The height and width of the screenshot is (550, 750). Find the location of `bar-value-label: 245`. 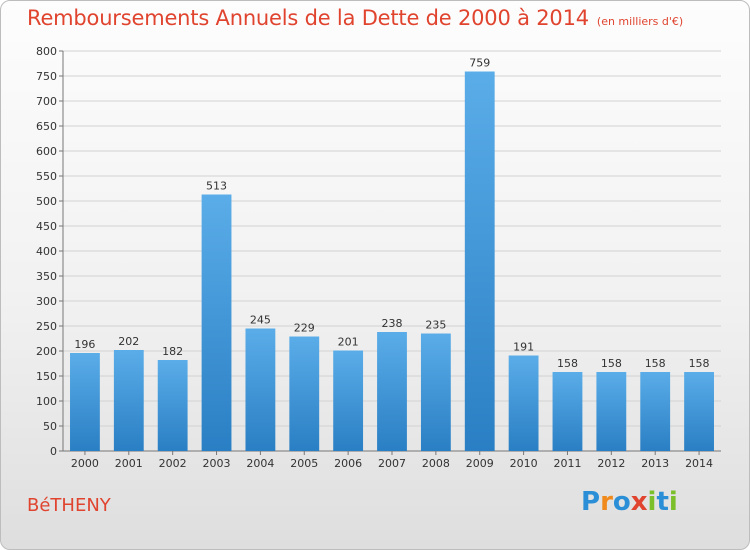

bar-value-label: 245 is located at coordinates (260, 320).